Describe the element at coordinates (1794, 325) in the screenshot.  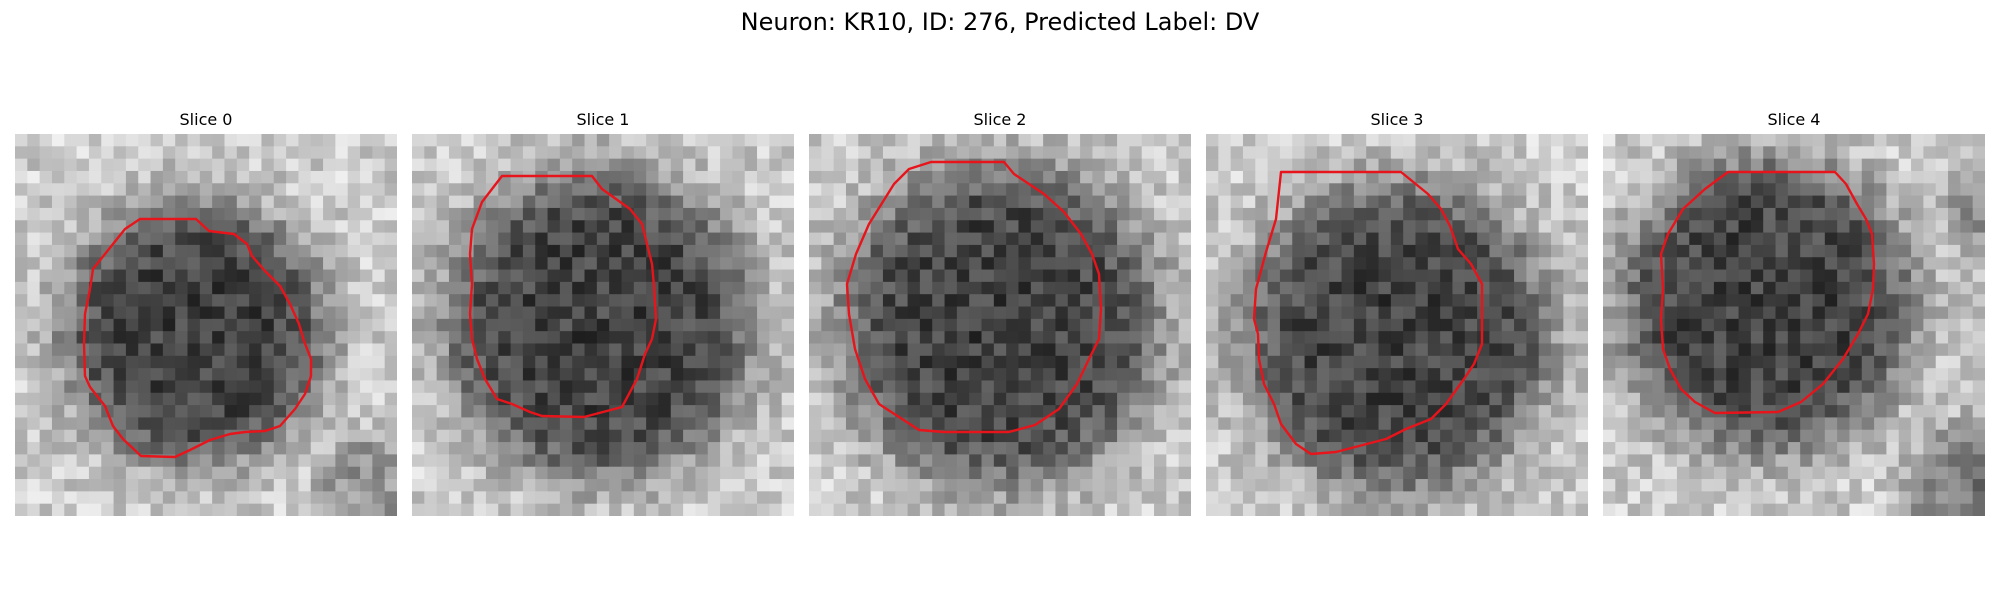
I see `microscopy-image` at that location.